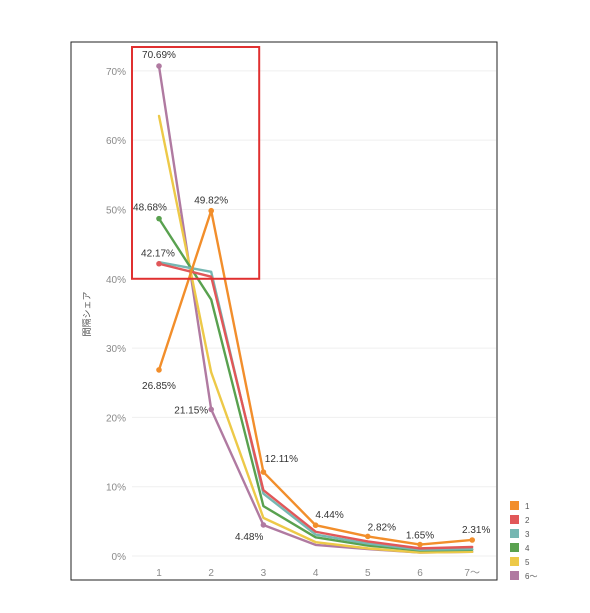 This screenshot has width=590, height=613. I want to click on data-label: 26.85%, so click(159, 386).